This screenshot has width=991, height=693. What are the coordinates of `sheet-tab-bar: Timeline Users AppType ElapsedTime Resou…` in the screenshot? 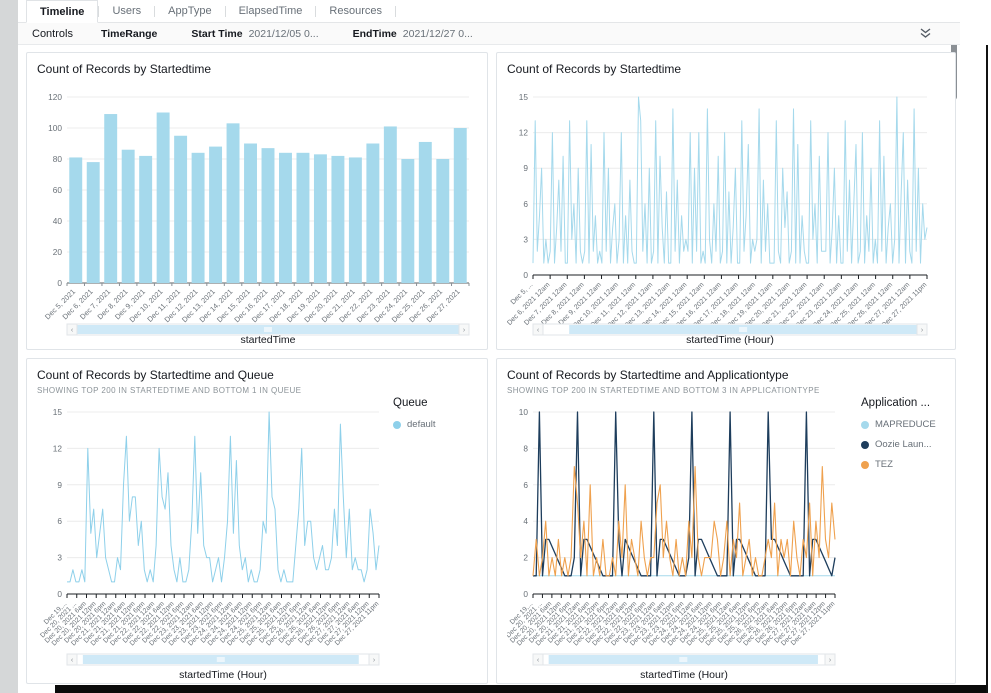 It's located at (489, 11).